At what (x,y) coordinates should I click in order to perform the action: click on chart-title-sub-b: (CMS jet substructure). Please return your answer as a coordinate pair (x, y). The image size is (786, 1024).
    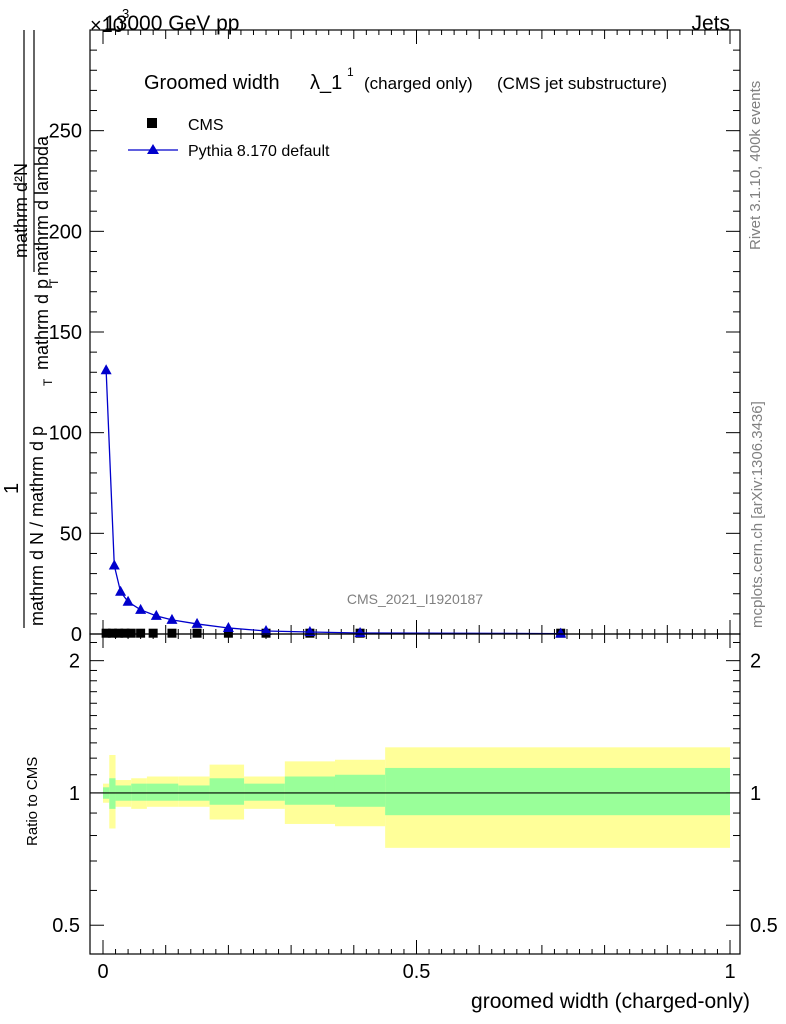
    Looking at the image, I should click on (582, 83).